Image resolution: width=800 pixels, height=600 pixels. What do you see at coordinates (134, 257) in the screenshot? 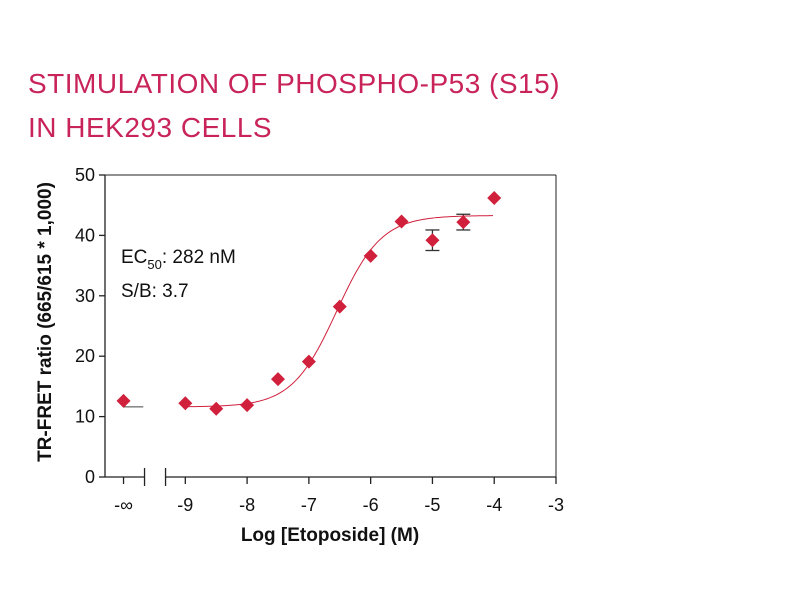
I see `ec50-prefix: EC` at bounding box center [134, 257].